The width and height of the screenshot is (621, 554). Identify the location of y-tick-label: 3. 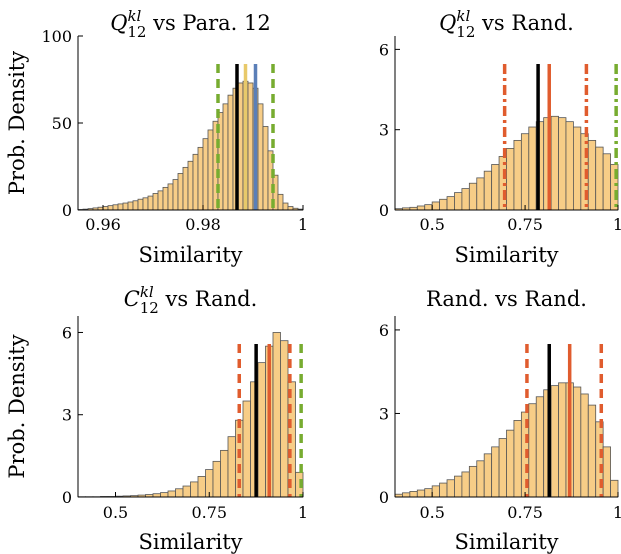
(67, 415).